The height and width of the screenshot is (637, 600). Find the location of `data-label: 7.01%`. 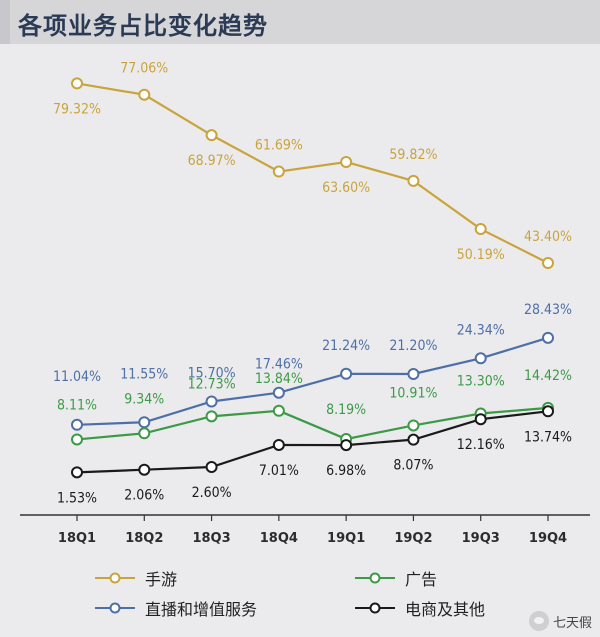

data-label: 7.01% is located at coordinates (279, 471).